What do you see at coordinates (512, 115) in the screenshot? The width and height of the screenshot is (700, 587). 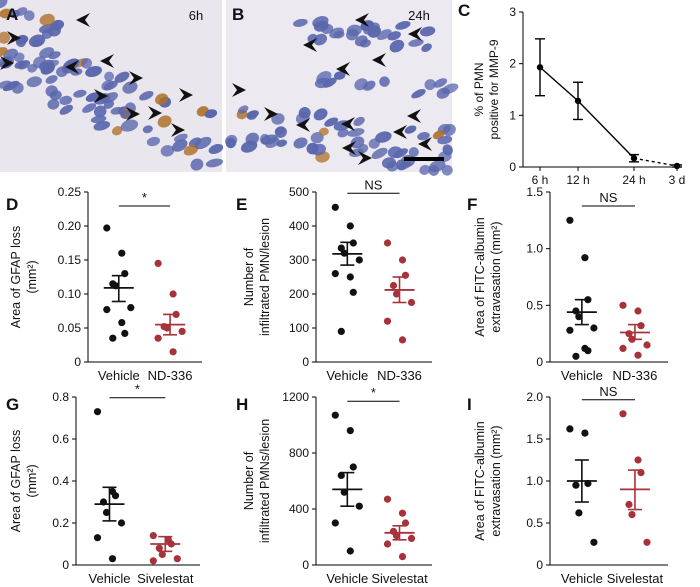 I see `y-tick-label: 1` at bounding box center [512, 115].